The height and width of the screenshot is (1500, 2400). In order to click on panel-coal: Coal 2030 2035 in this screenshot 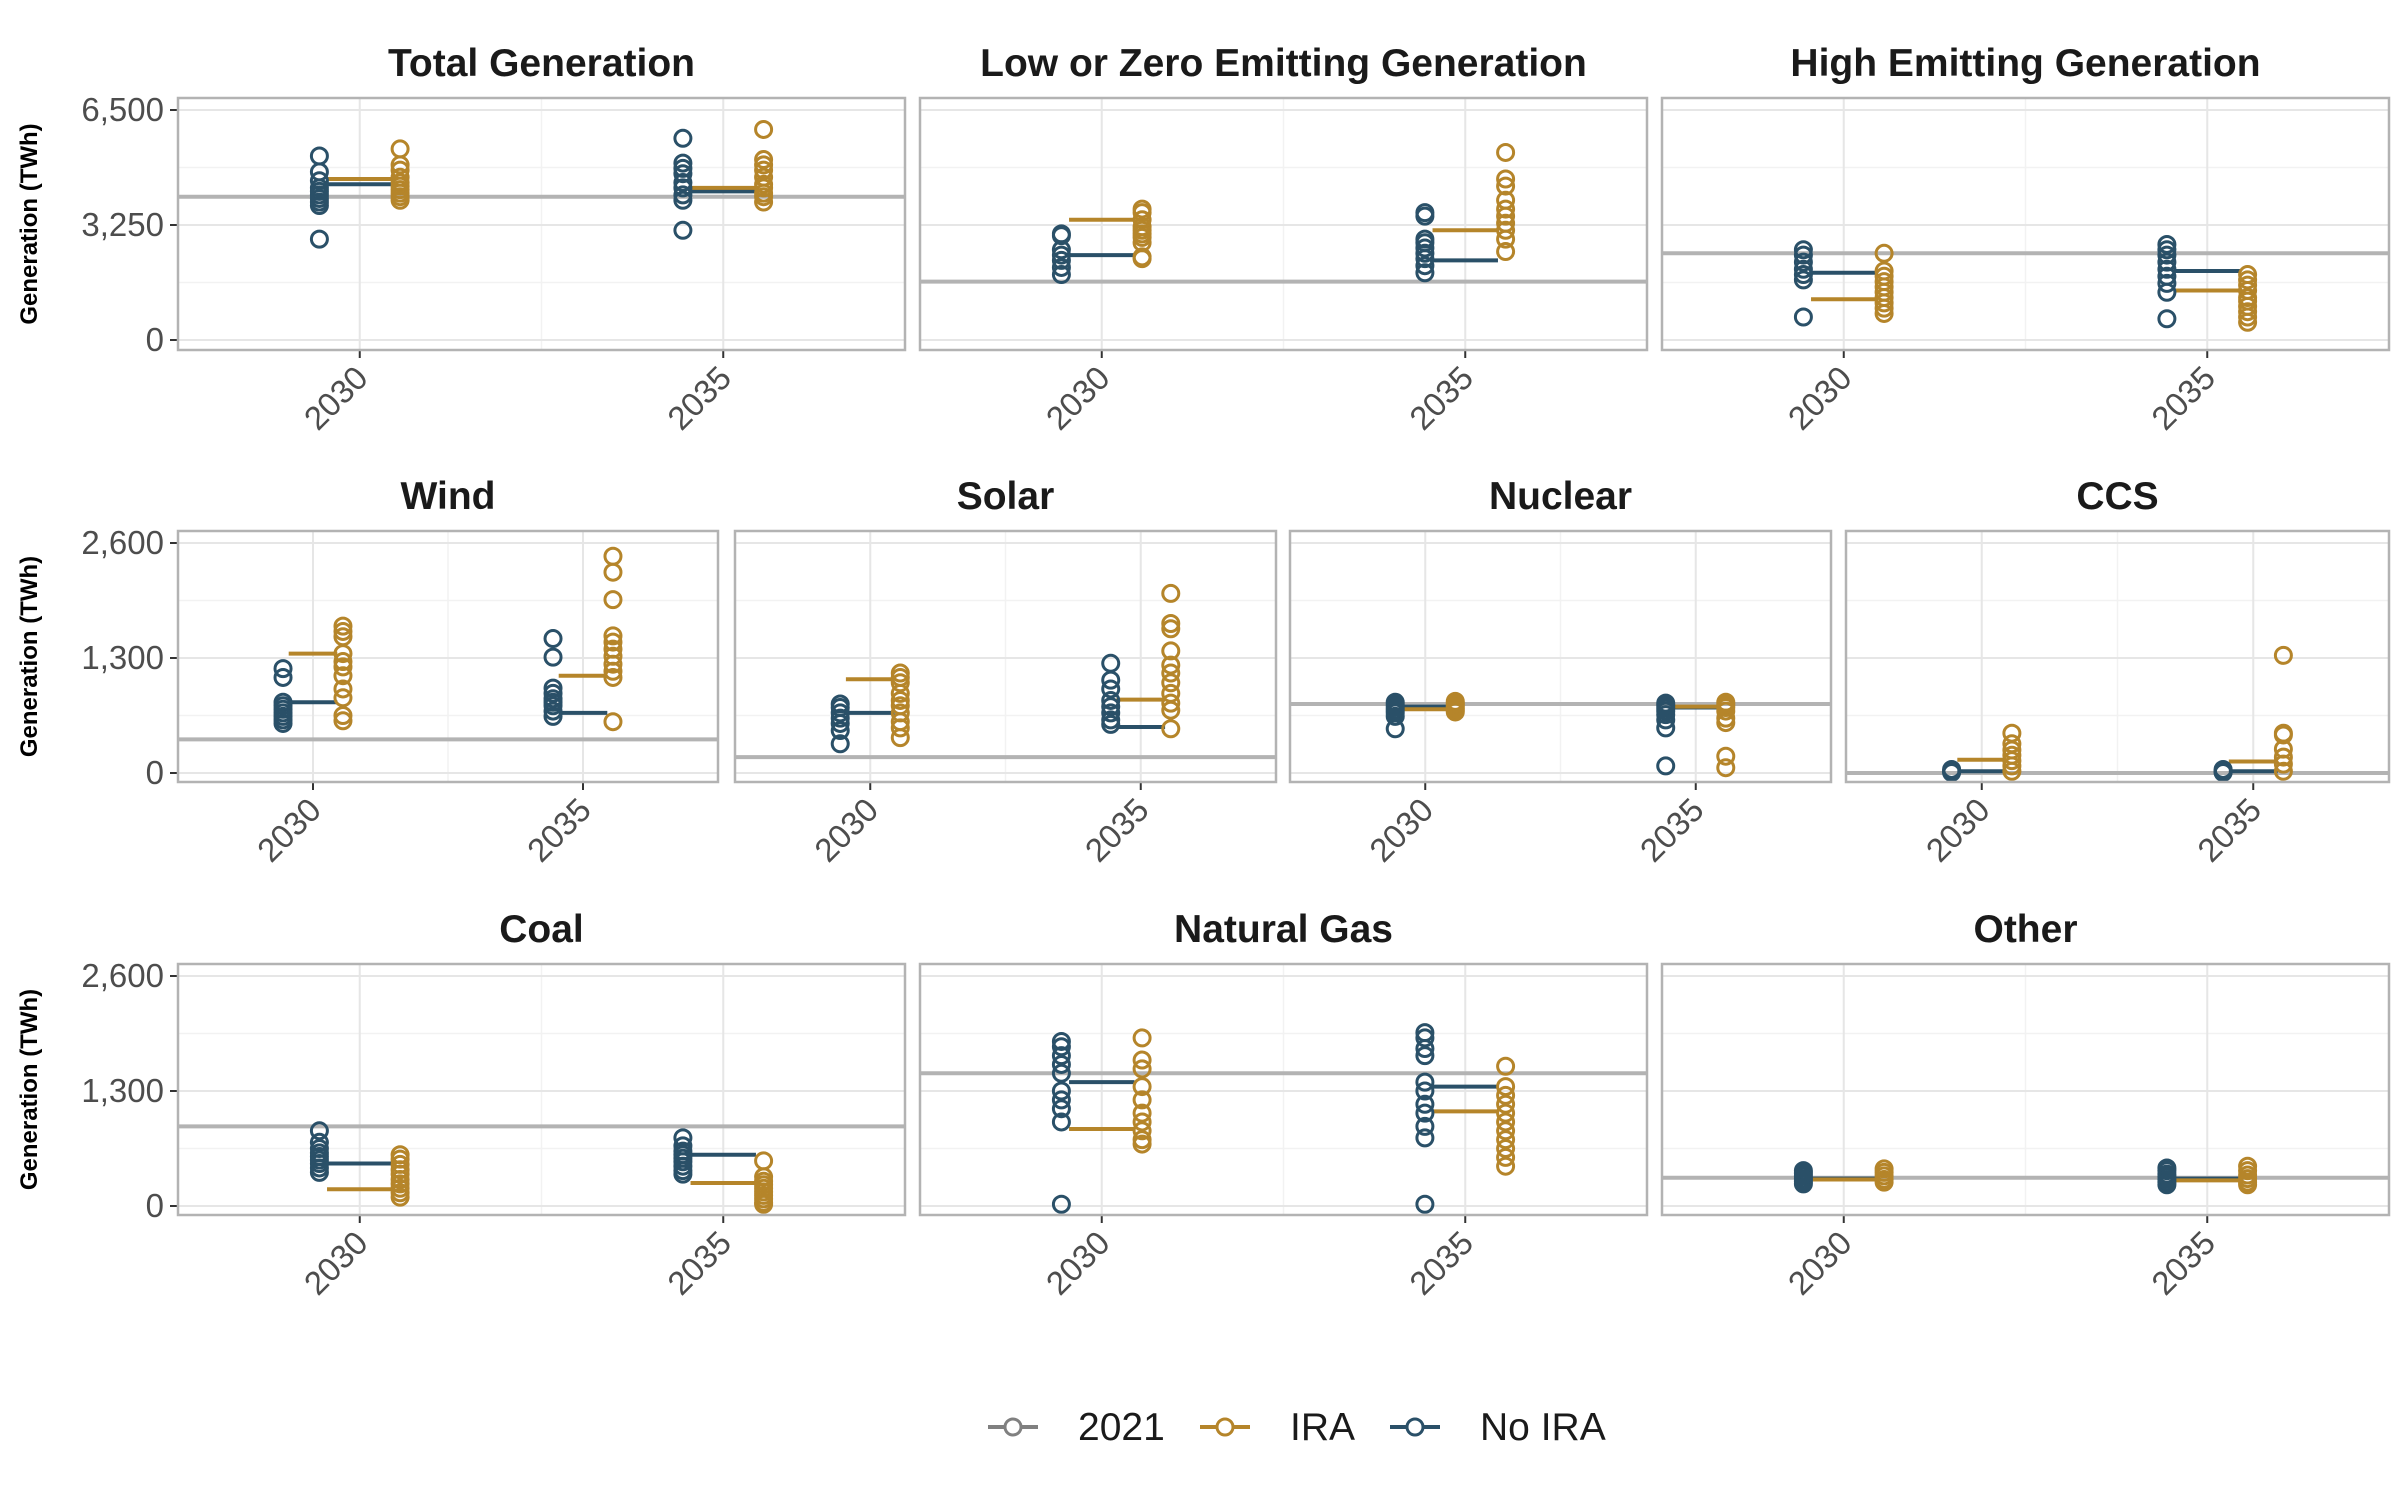, I will do `click(541, 1105)`.